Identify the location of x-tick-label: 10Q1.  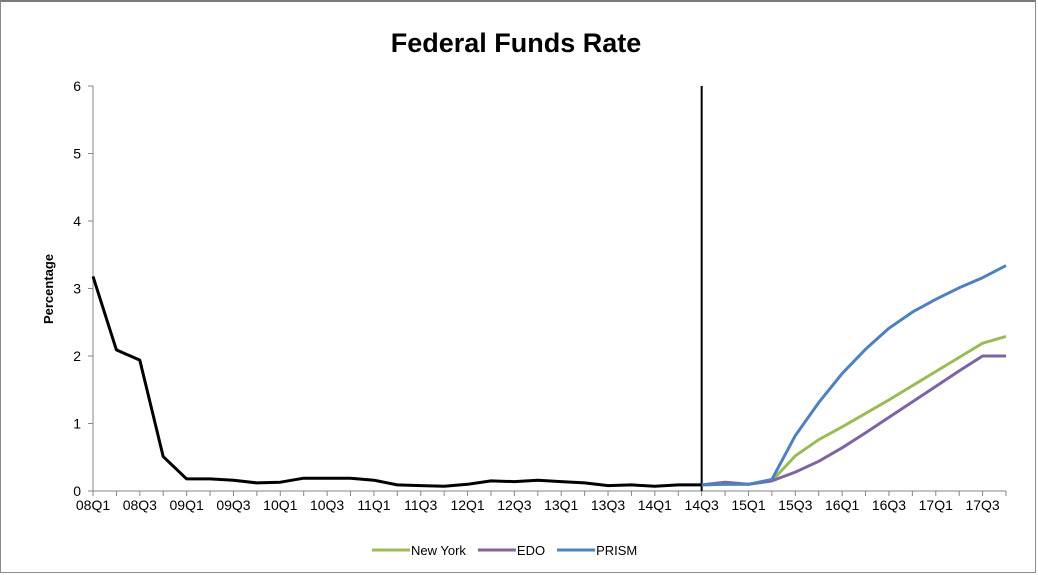
(280, 505).